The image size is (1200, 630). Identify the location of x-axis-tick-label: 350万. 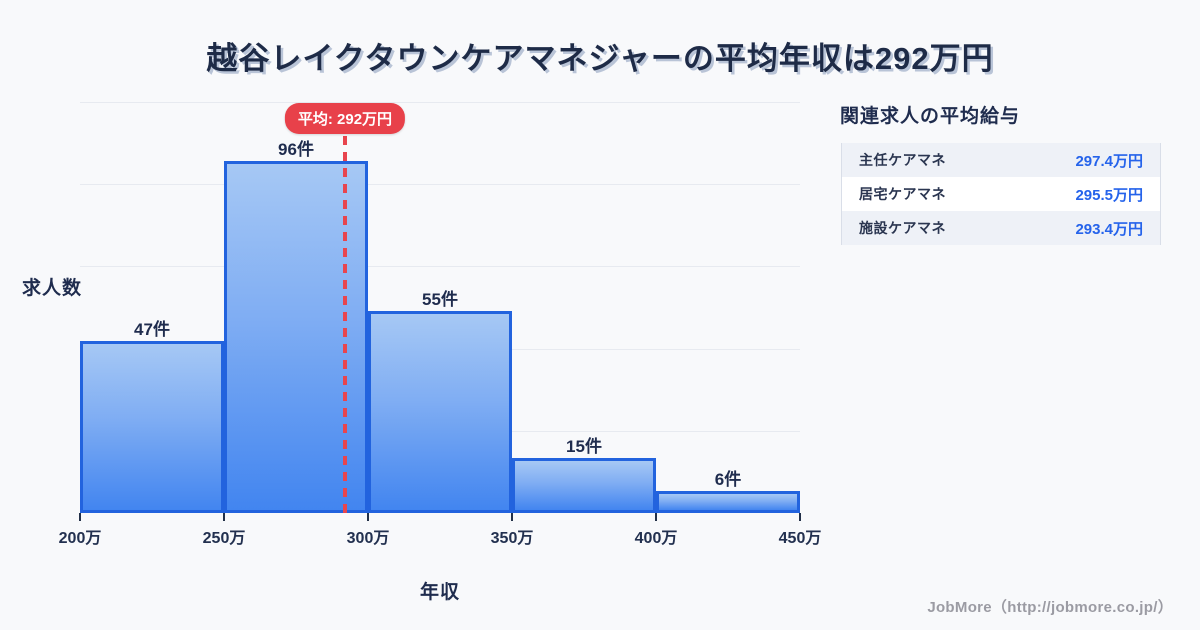
(512, 538).